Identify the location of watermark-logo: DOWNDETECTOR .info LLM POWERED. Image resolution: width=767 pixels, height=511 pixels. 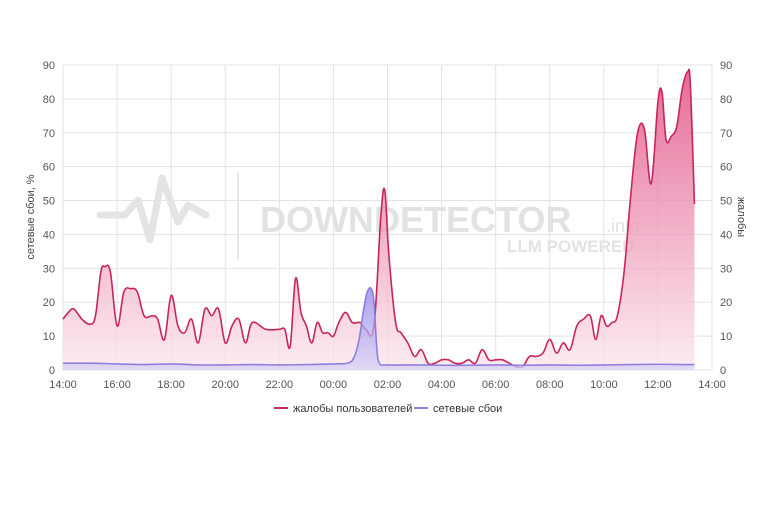
(368, 216).